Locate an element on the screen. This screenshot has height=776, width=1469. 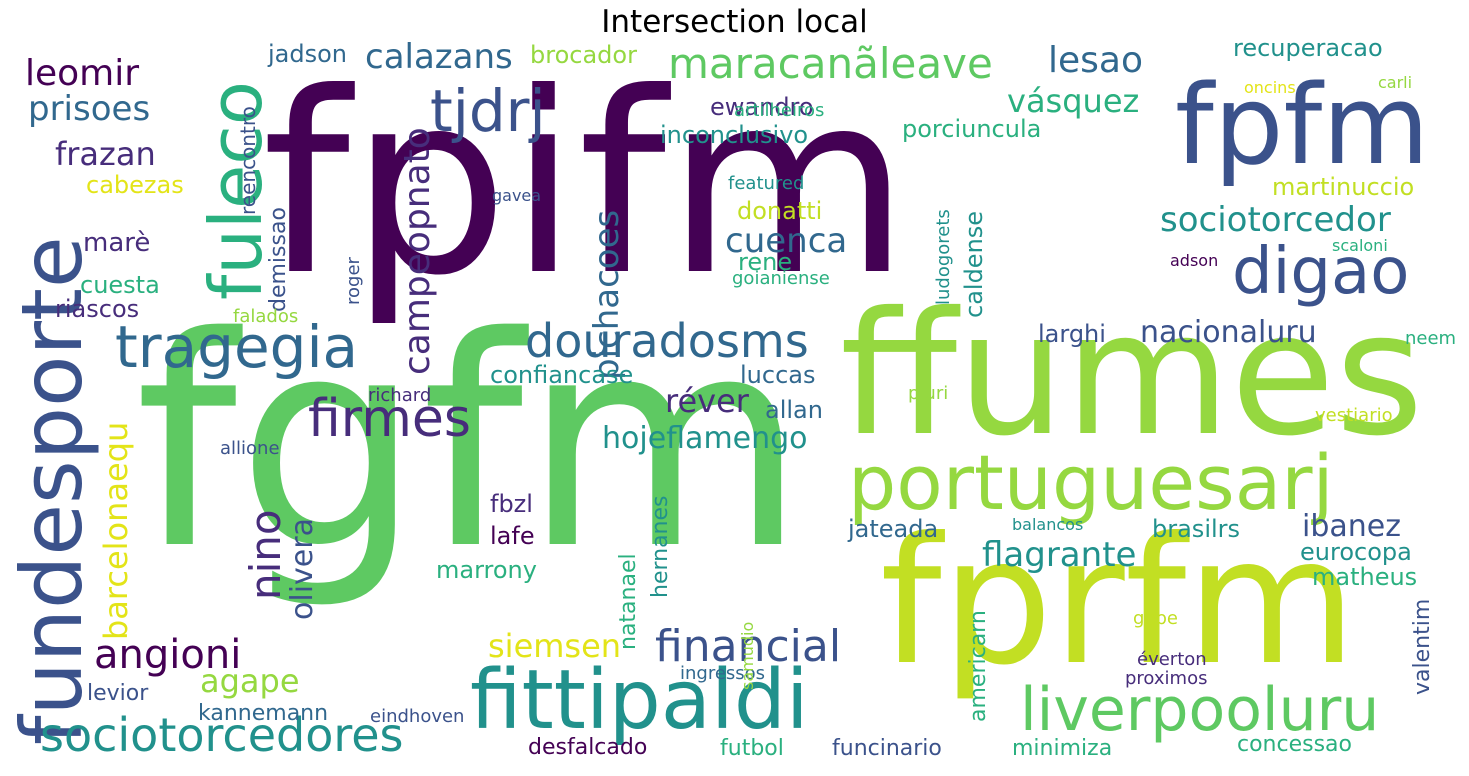
word-balancos: balancos is located at coordinates (1048, 524).